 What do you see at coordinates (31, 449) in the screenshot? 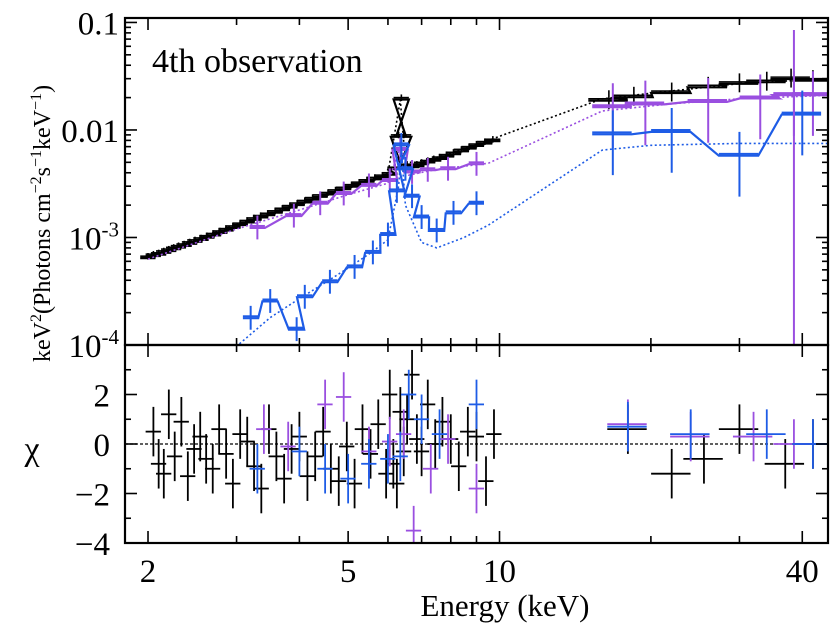
I see `bottom-y-axis-label: χ` at bounding box center [31, 449].